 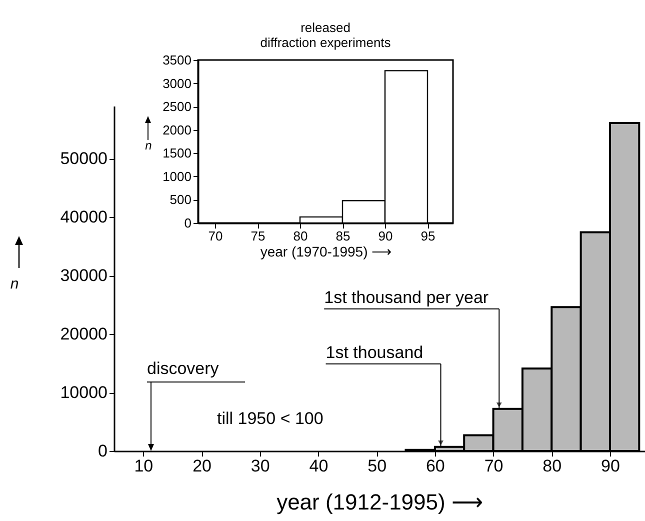 I want to click on x-tick-label: 60, so click(x=435, y=466).